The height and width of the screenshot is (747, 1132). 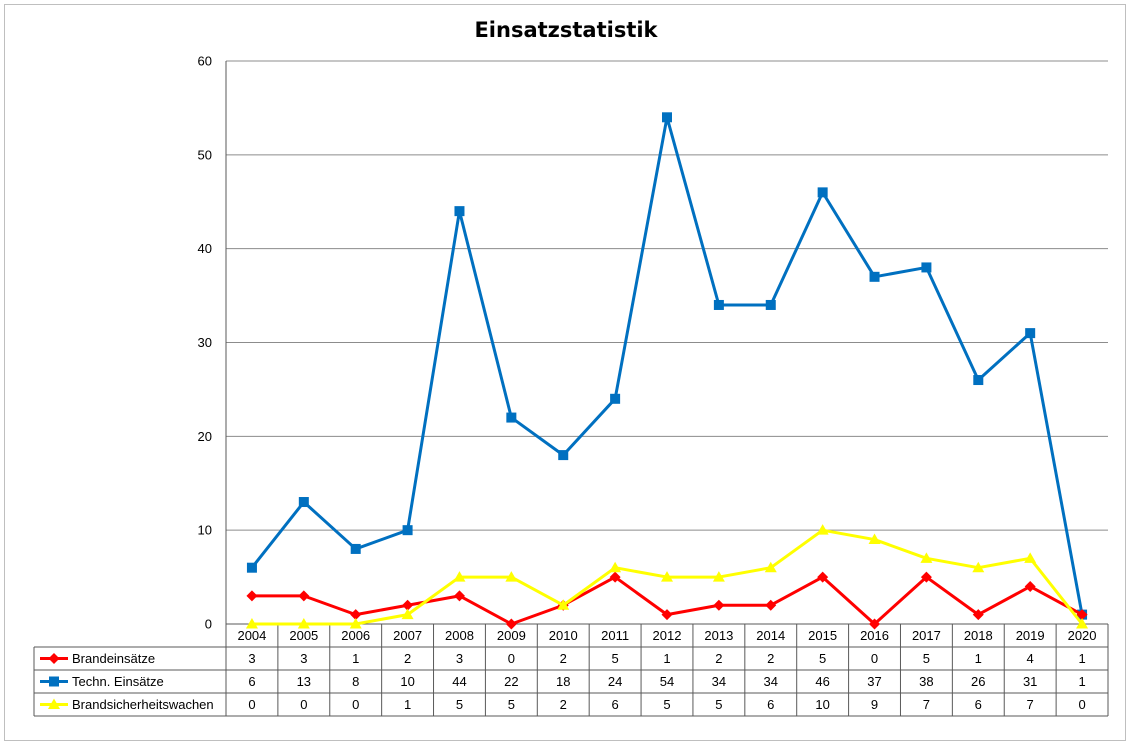 I want to click on series-1-point-2011, so click(x=615, y=398).